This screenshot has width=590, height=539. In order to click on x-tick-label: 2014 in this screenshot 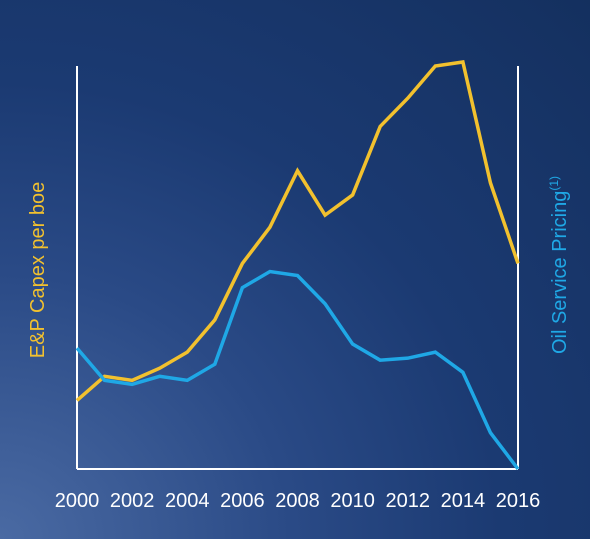, I will do `click(463, 501)`.